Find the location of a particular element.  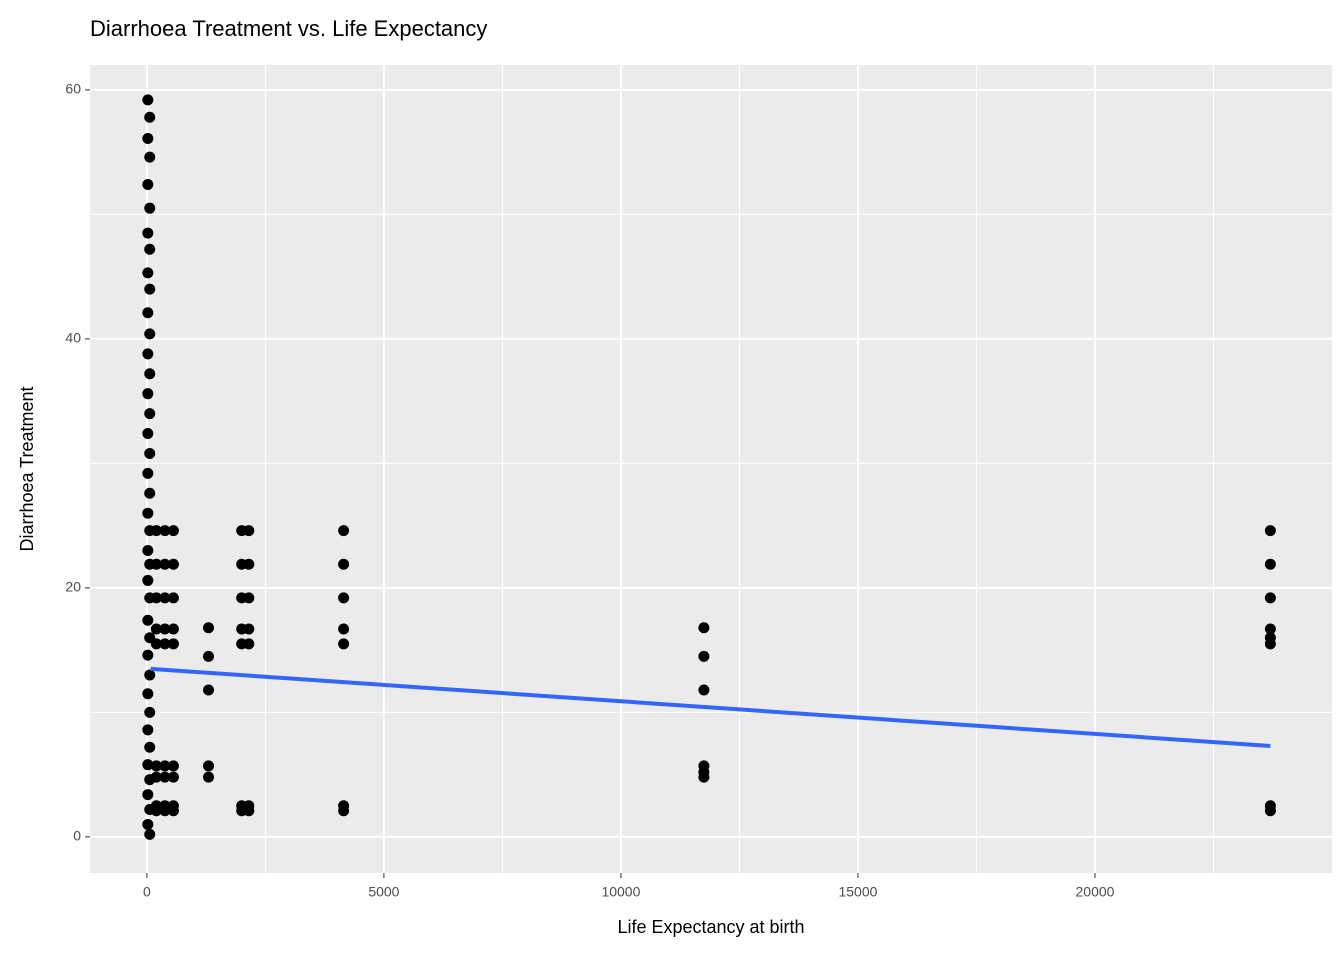

y-tick-label: 0 is located at coordinates (77, 836).